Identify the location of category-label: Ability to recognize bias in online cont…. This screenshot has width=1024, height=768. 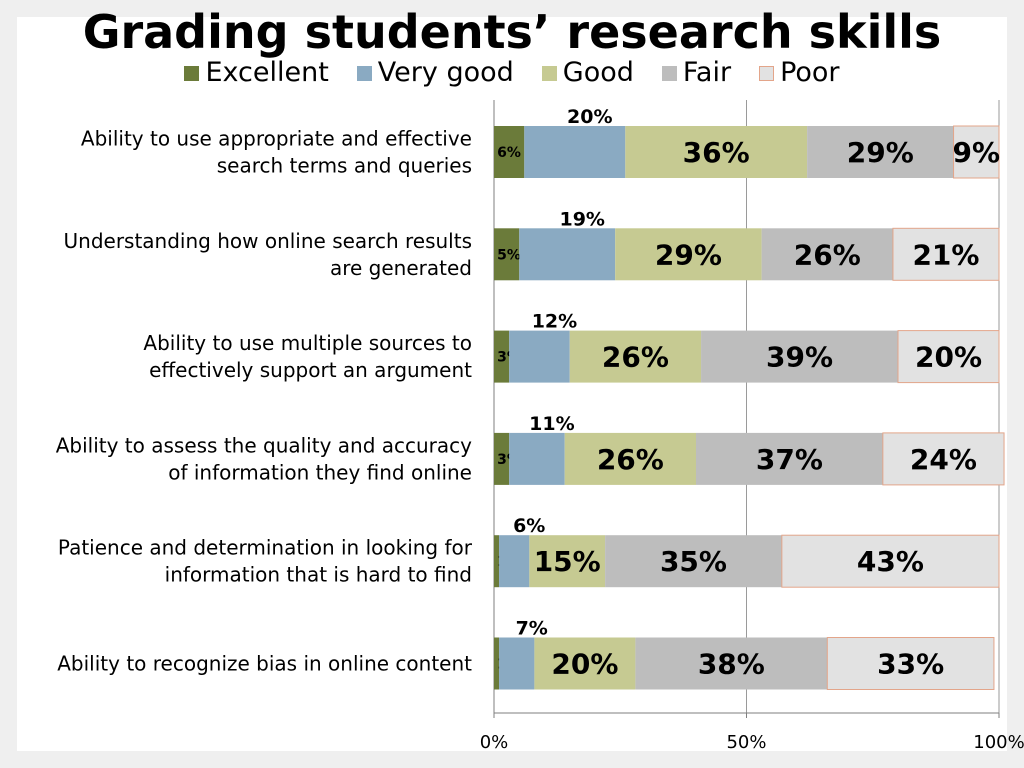
(264, 664).